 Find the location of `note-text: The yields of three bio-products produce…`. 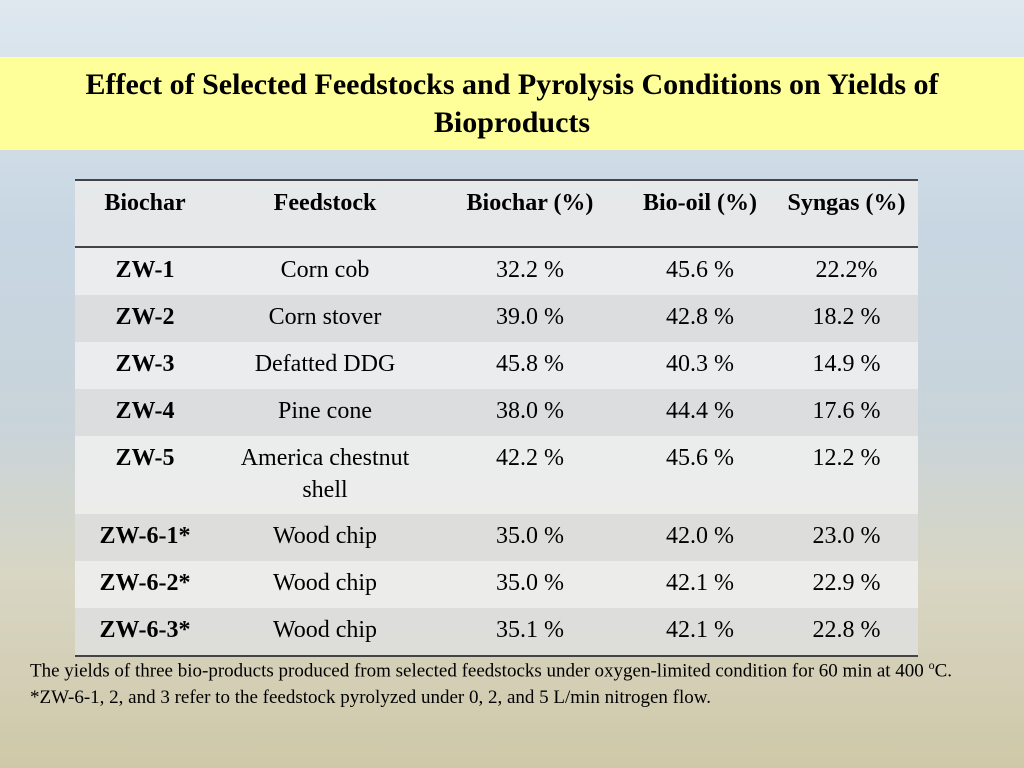

note-text: The yields of three bio-products produce… is located at coordinates (479, 671).